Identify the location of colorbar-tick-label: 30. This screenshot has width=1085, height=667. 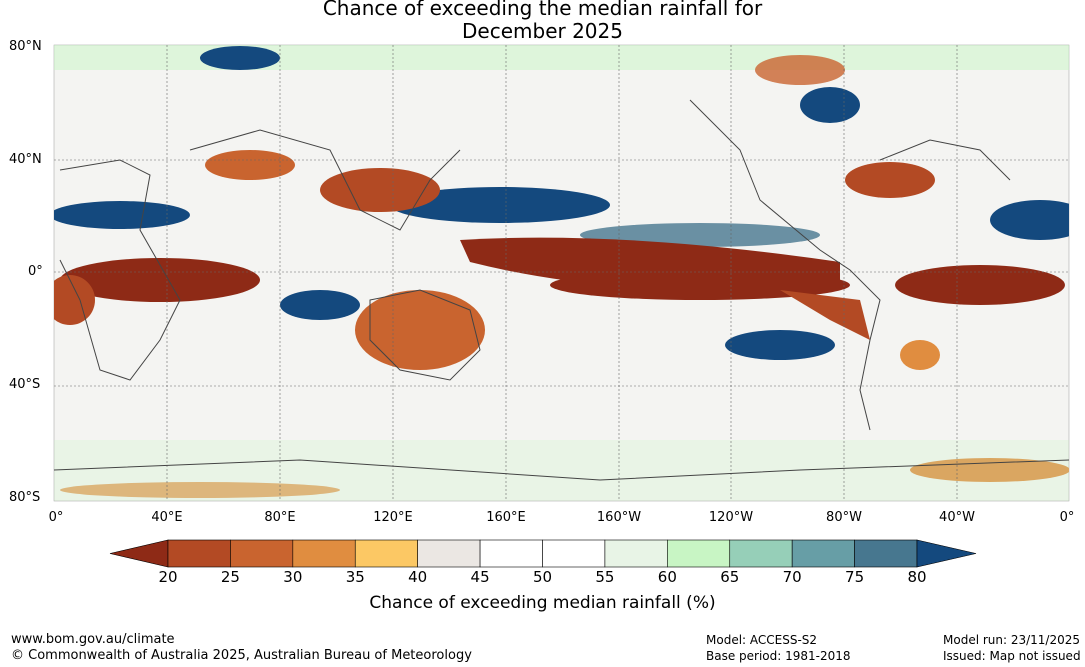
(293, 577).